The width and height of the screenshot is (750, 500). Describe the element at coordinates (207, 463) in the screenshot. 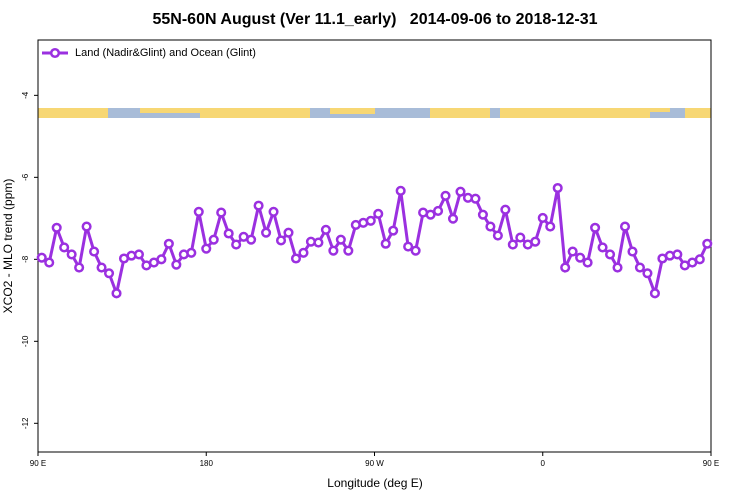

I see `x-tick-label: 180` at that location.